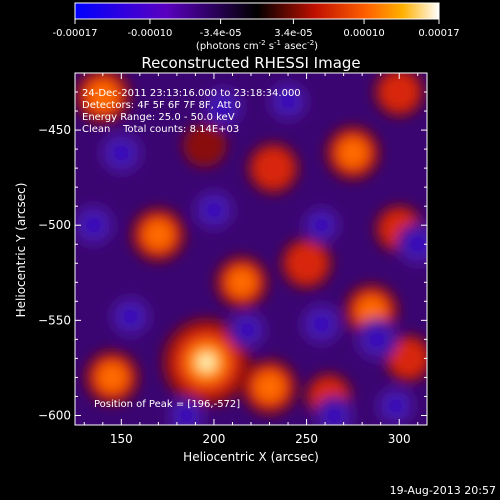 The image size is (500, 500). Describe the element at coordinates (54, 130) in the screenshot. I see `y-tick-label: −450` at that location.